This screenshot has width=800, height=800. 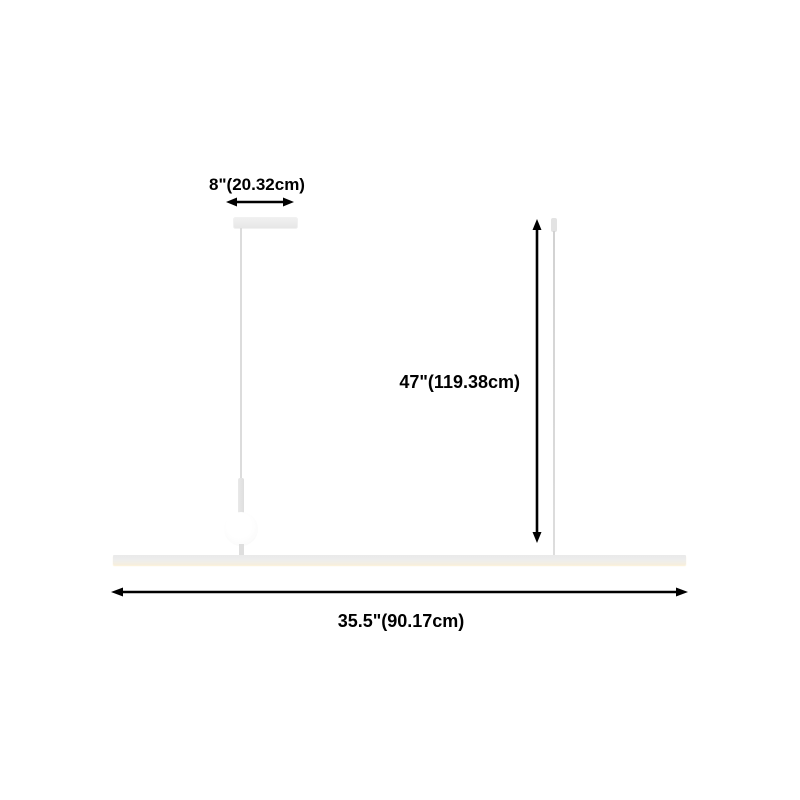 I want to click on ceiling-canopy, so click(x=265, y=223).